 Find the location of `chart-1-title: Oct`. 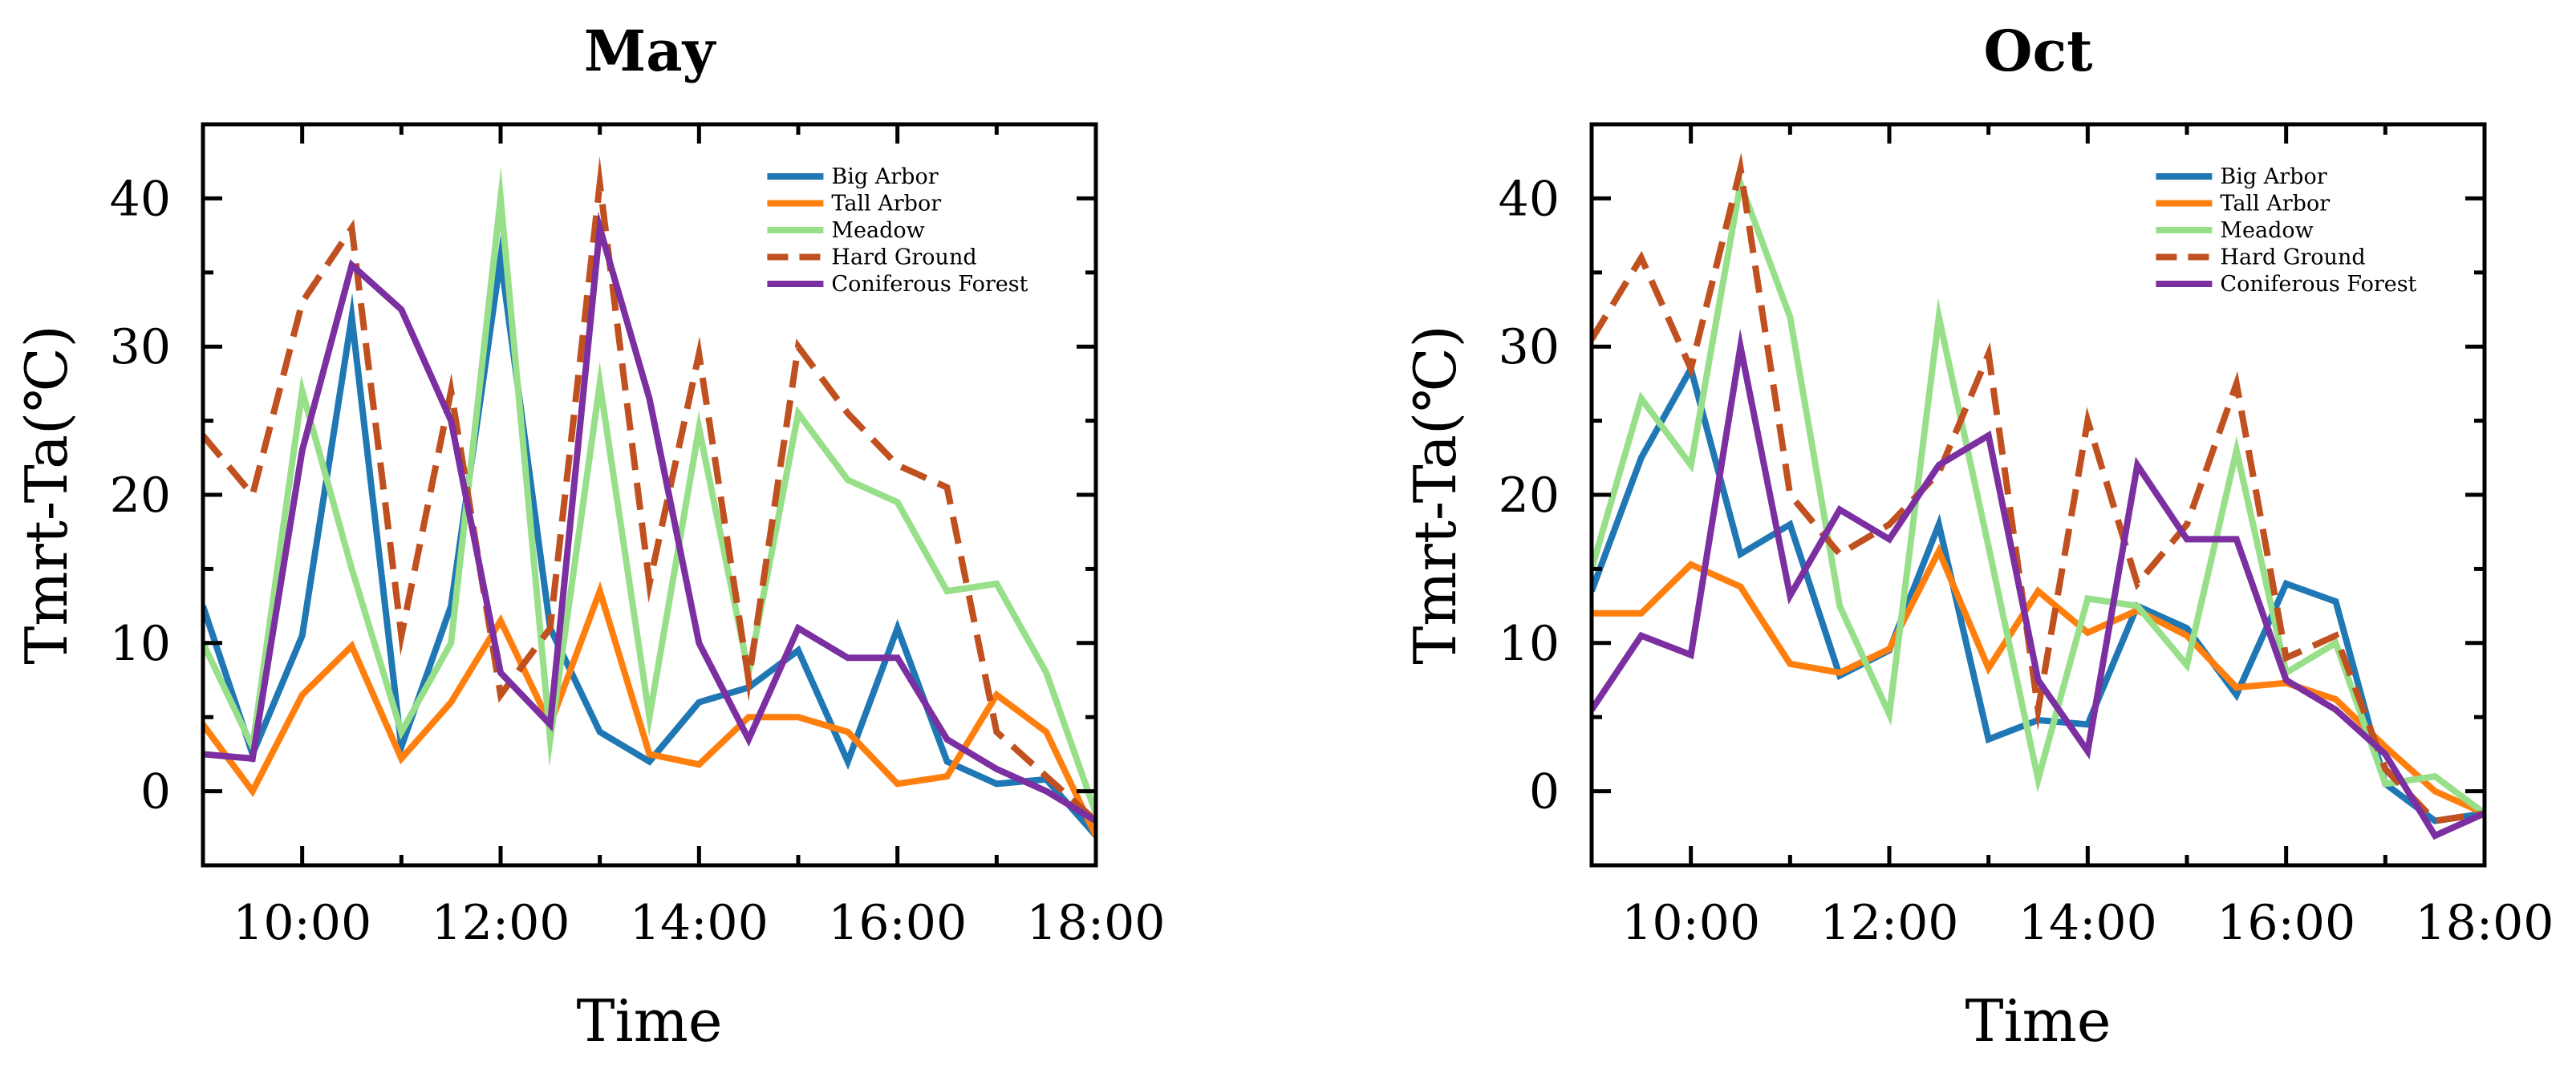

chart-1-title: Oct is located at coordinates (2038, 51).